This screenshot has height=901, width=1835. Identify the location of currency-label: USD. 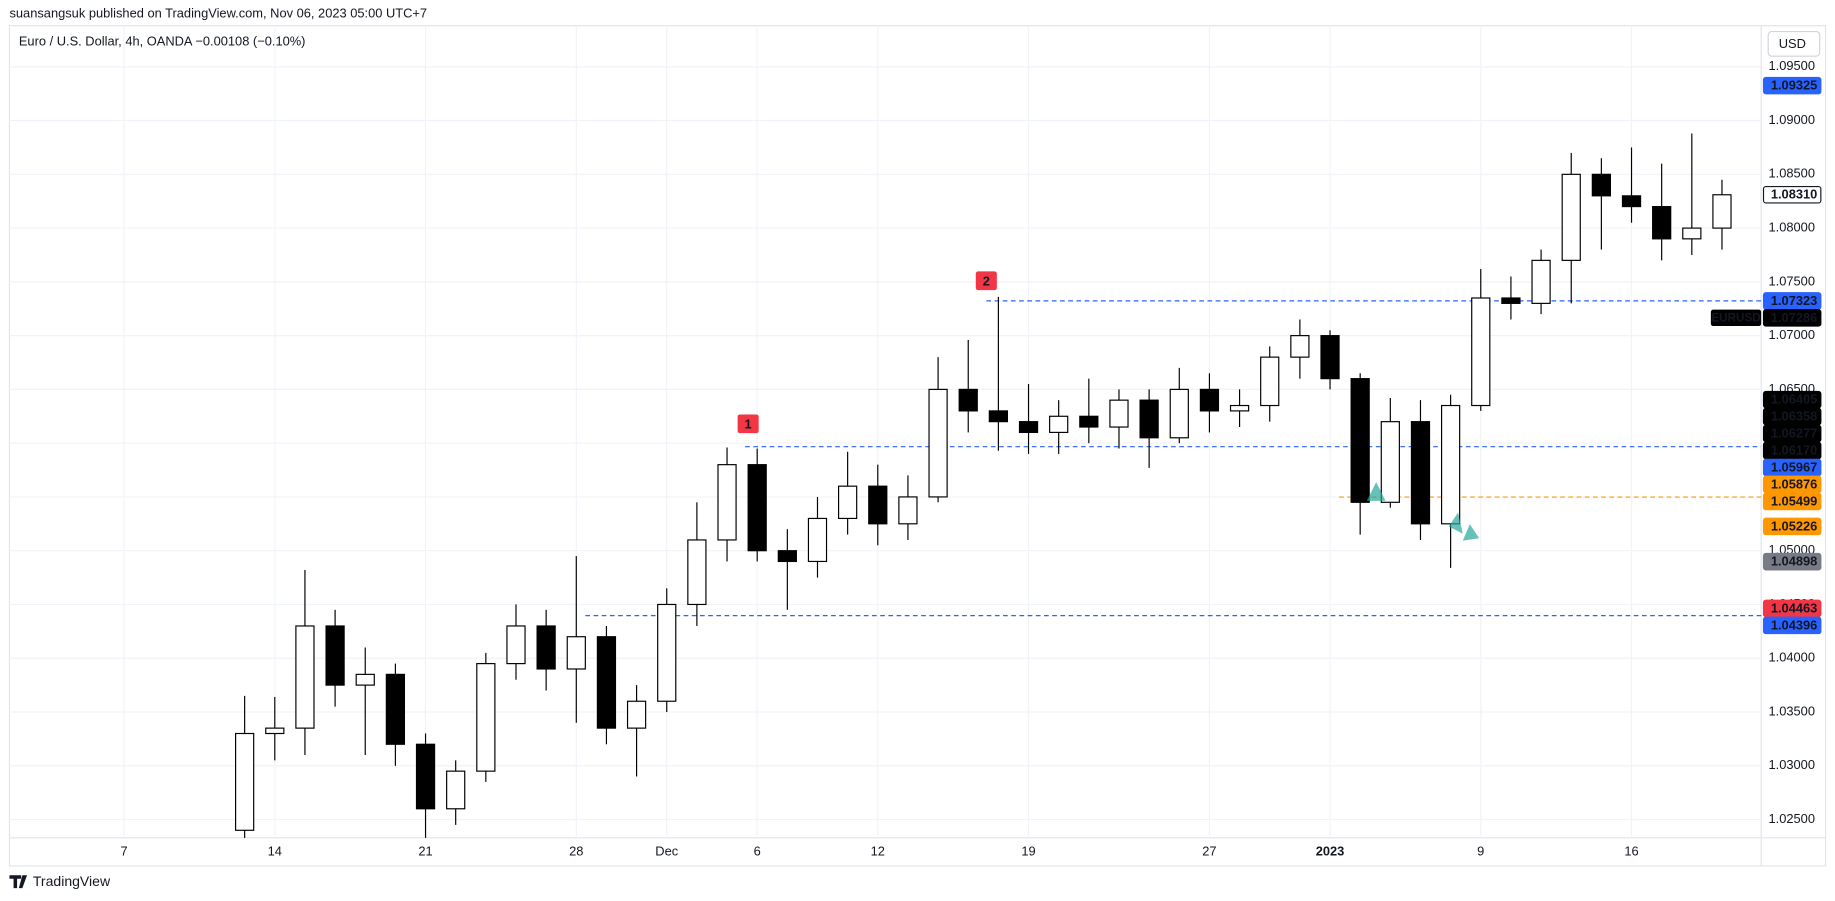
(1792, 43).